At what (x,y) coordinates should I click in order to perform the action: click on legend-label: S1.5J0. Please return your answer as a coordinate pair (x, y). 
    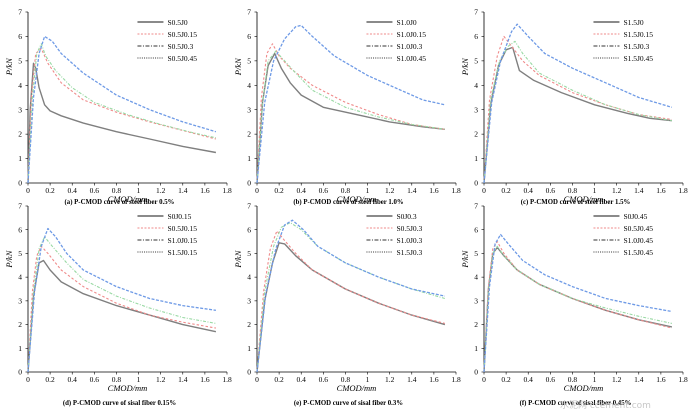
    Looking at the image, I should click on (633, 22).